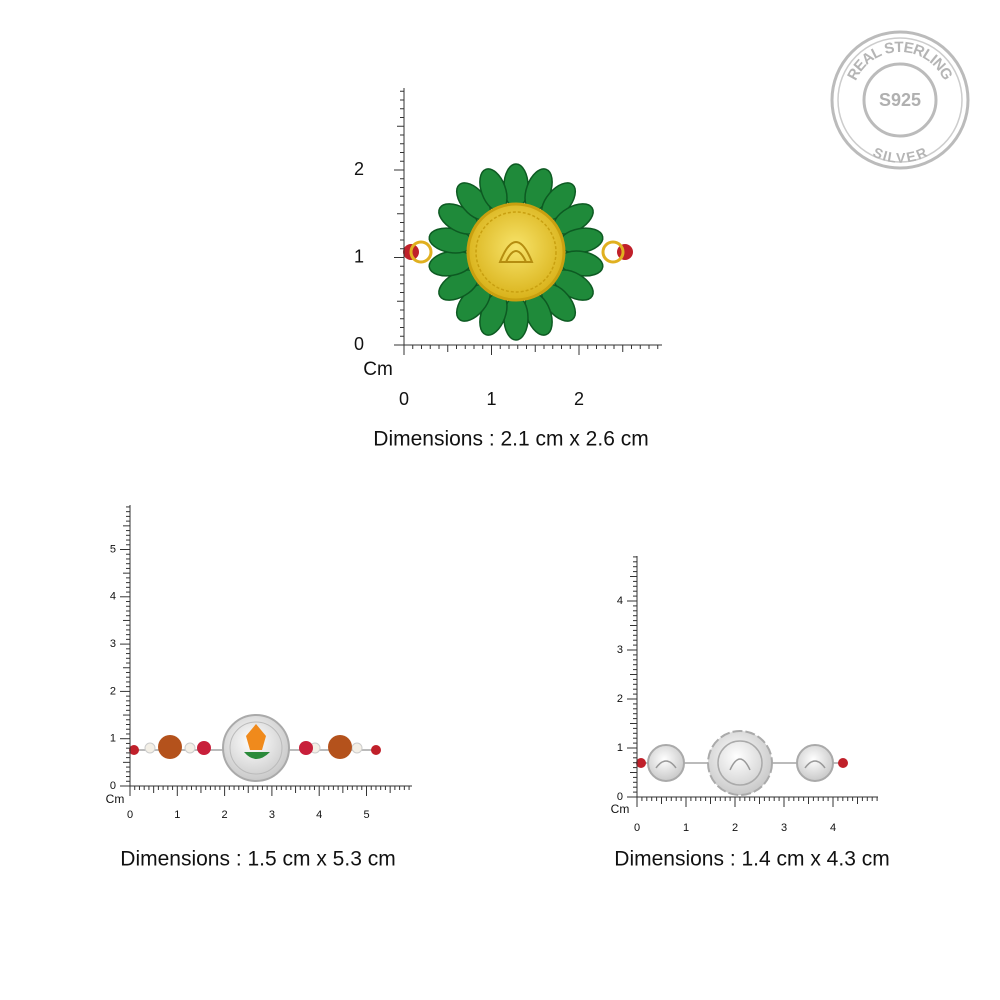 This screenshot has height=1000, width=1000. What do you see at coordinates (113, 549) in the screenshot?
I see `y-ruler-label: 5` at bounding box center [113, 549].